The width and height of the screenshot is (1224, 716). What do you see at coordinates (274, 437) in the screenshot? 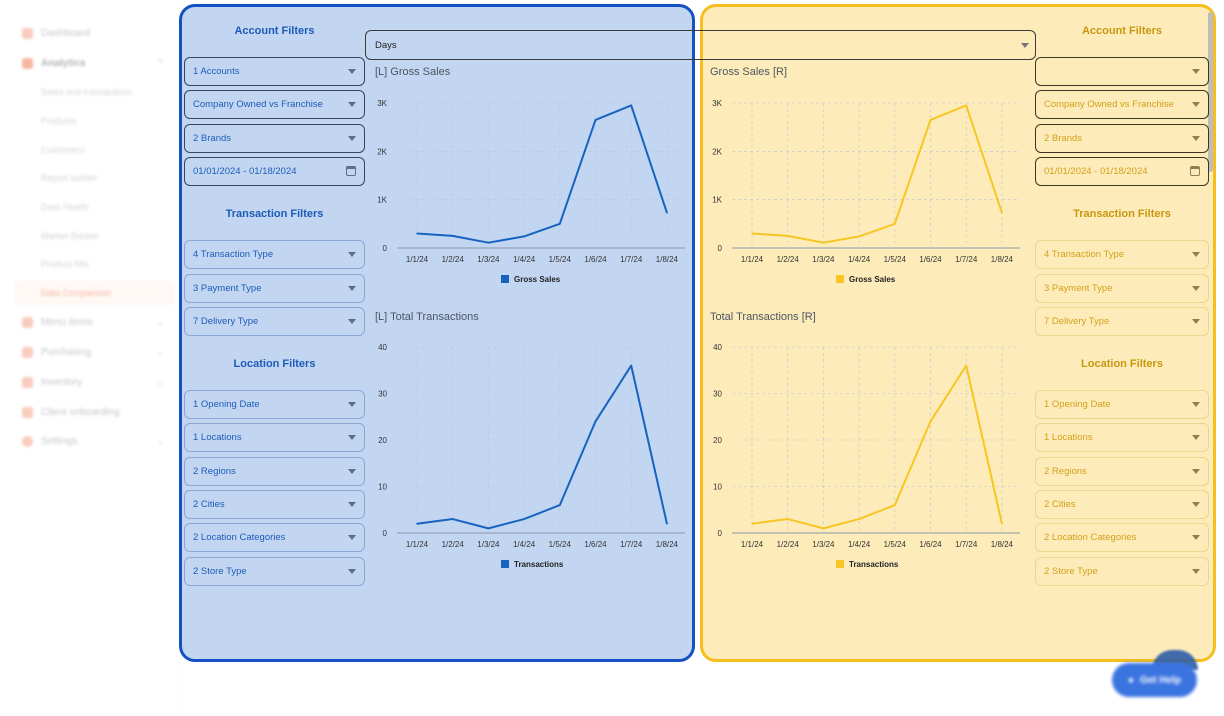
I see `left-locations-dropdown: 1 Locations` at bounding box center [274, 437].